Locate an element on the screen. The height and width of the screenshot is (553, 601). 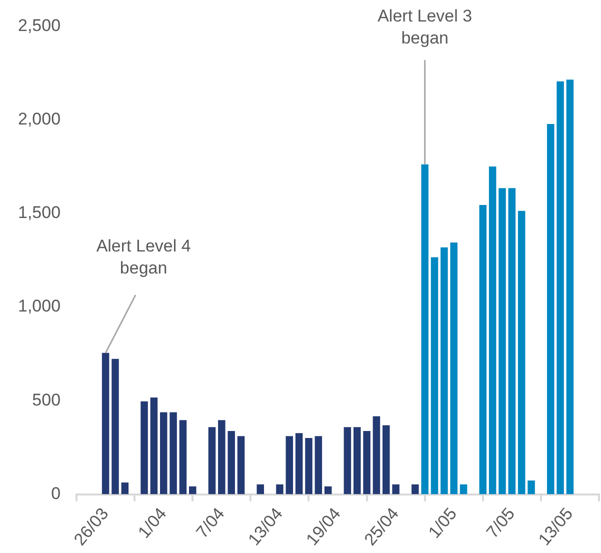
y-tick-label: 0 is located at coordinates (56, 493).